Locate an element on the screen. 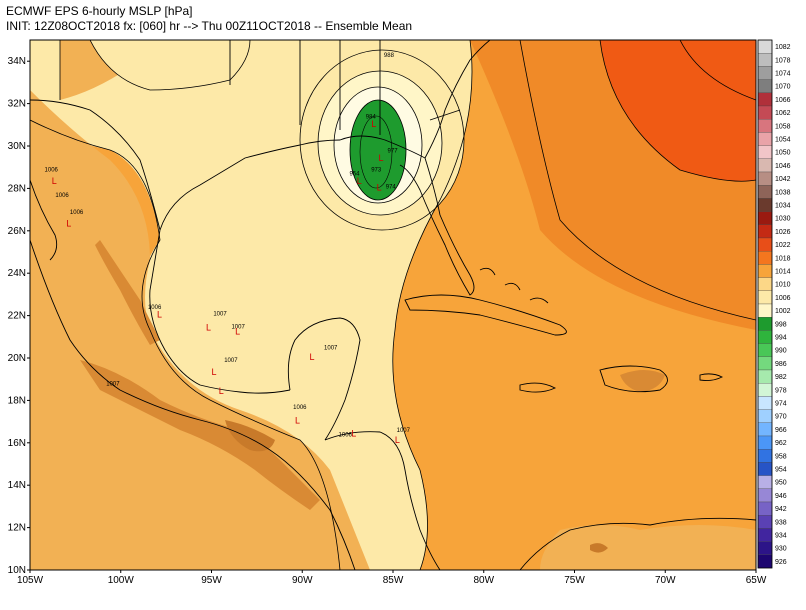  colorbar-level-label: 1058 is located at coordinates (783, 126).